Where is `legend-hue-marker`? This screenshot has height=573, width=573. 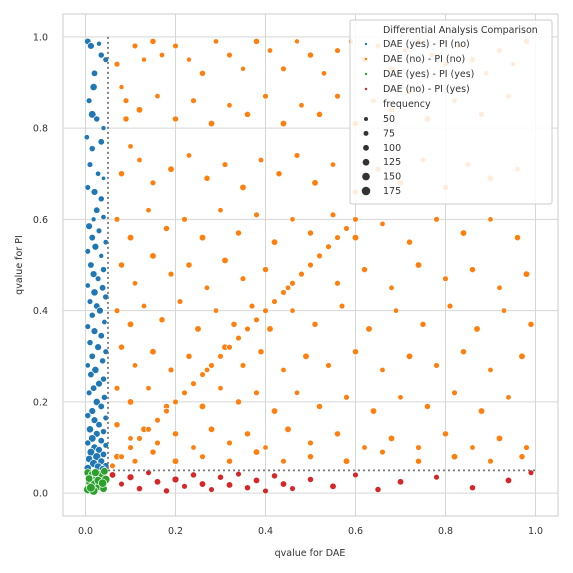
legend-hue-marker is located at coordinates (366, 89).